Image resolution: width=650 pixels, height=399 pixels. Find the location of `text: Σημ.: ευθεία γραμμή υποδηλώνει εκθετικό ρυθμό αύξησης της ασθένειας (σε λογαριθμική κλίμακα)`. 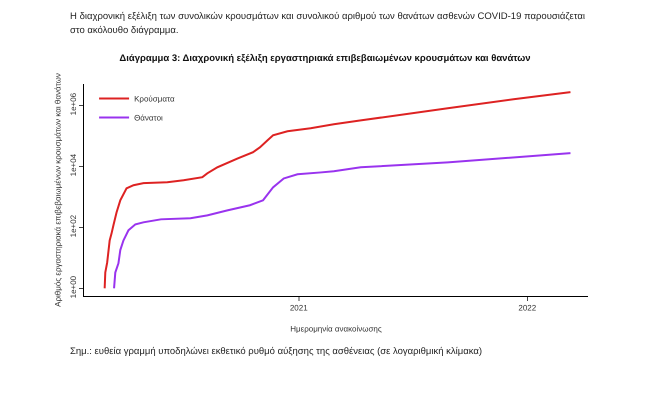

text: Σημ.: ευθεία γραμμή υποδηλώνει εκθετικό ρυθμό αύξησης της ασθένειας (σε λογαριθμική κλίμακα) is located at coordinates (277, 352).